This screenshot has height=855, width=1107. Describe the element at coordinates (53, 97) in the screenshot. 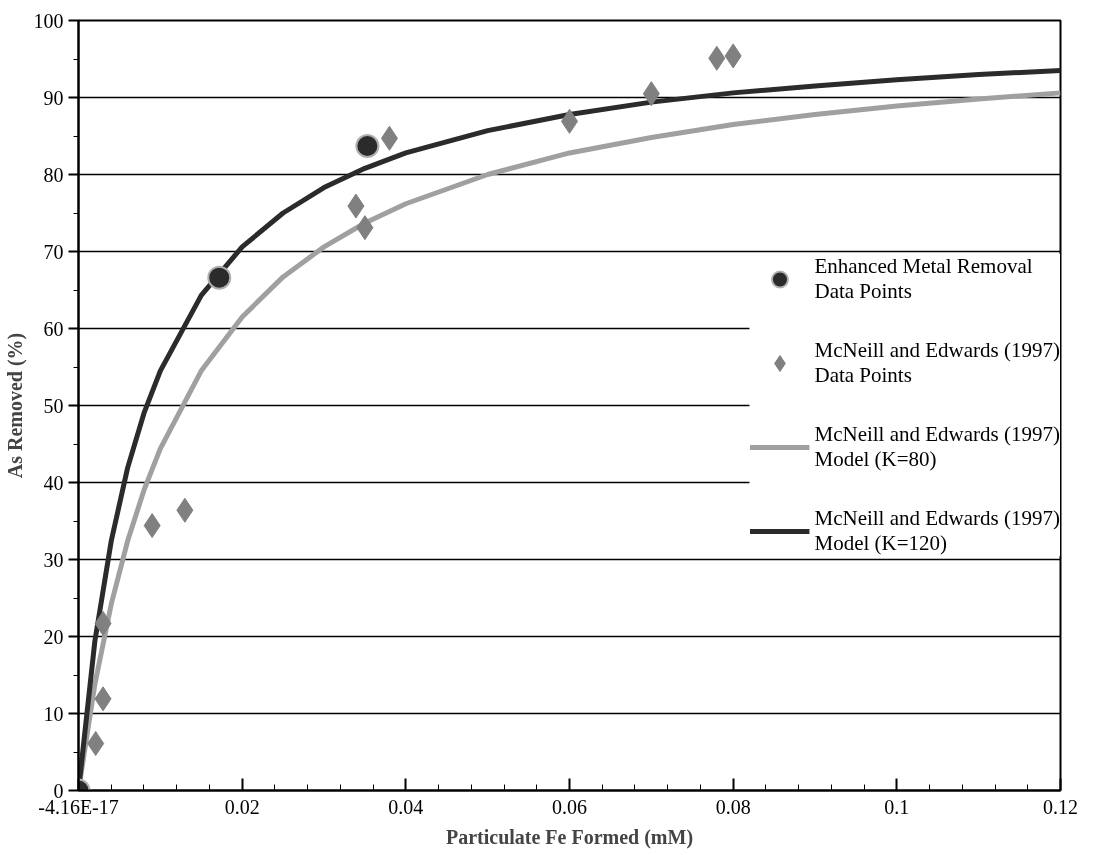

I see `y-tick-label: 90` at that location.